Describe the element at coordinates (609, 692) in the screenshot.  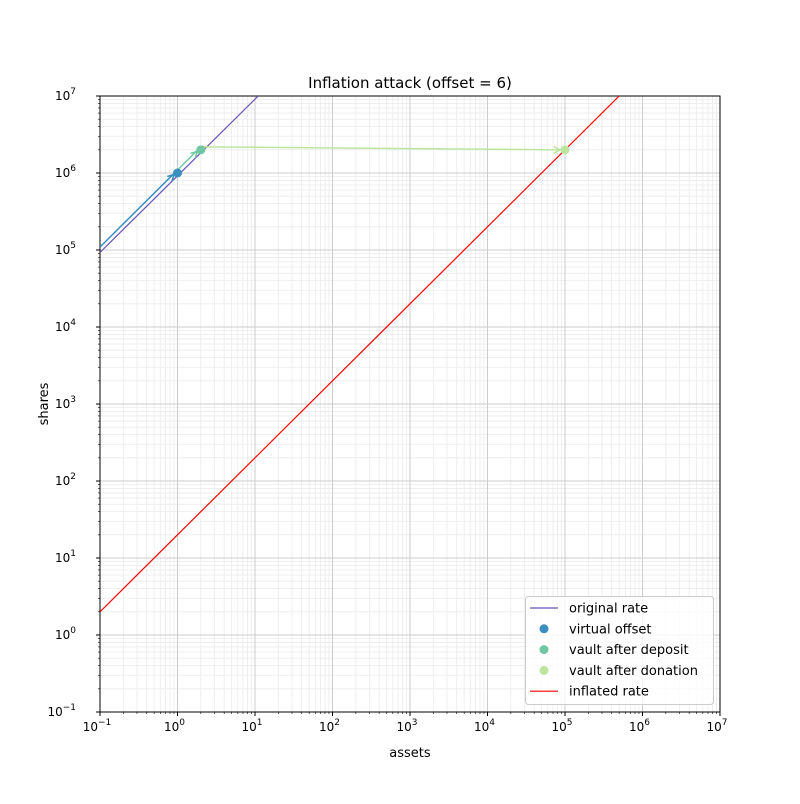
I see `legend-label: inflated rate` at that location.